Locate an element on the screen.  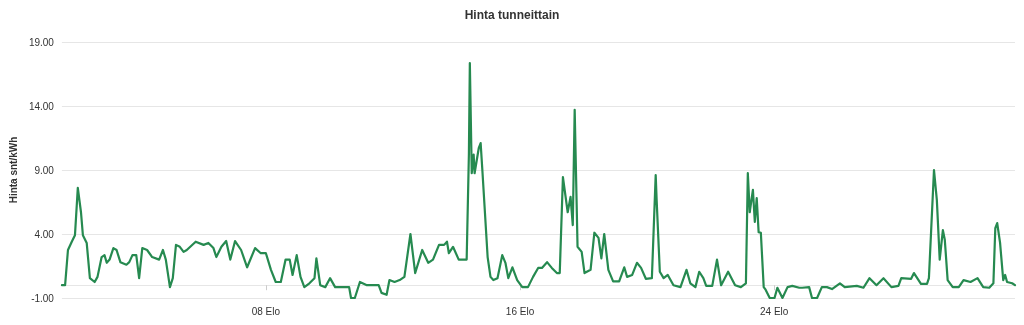
y-axis-title: Hinta snt/kWh is located at coordinates (13, 170).